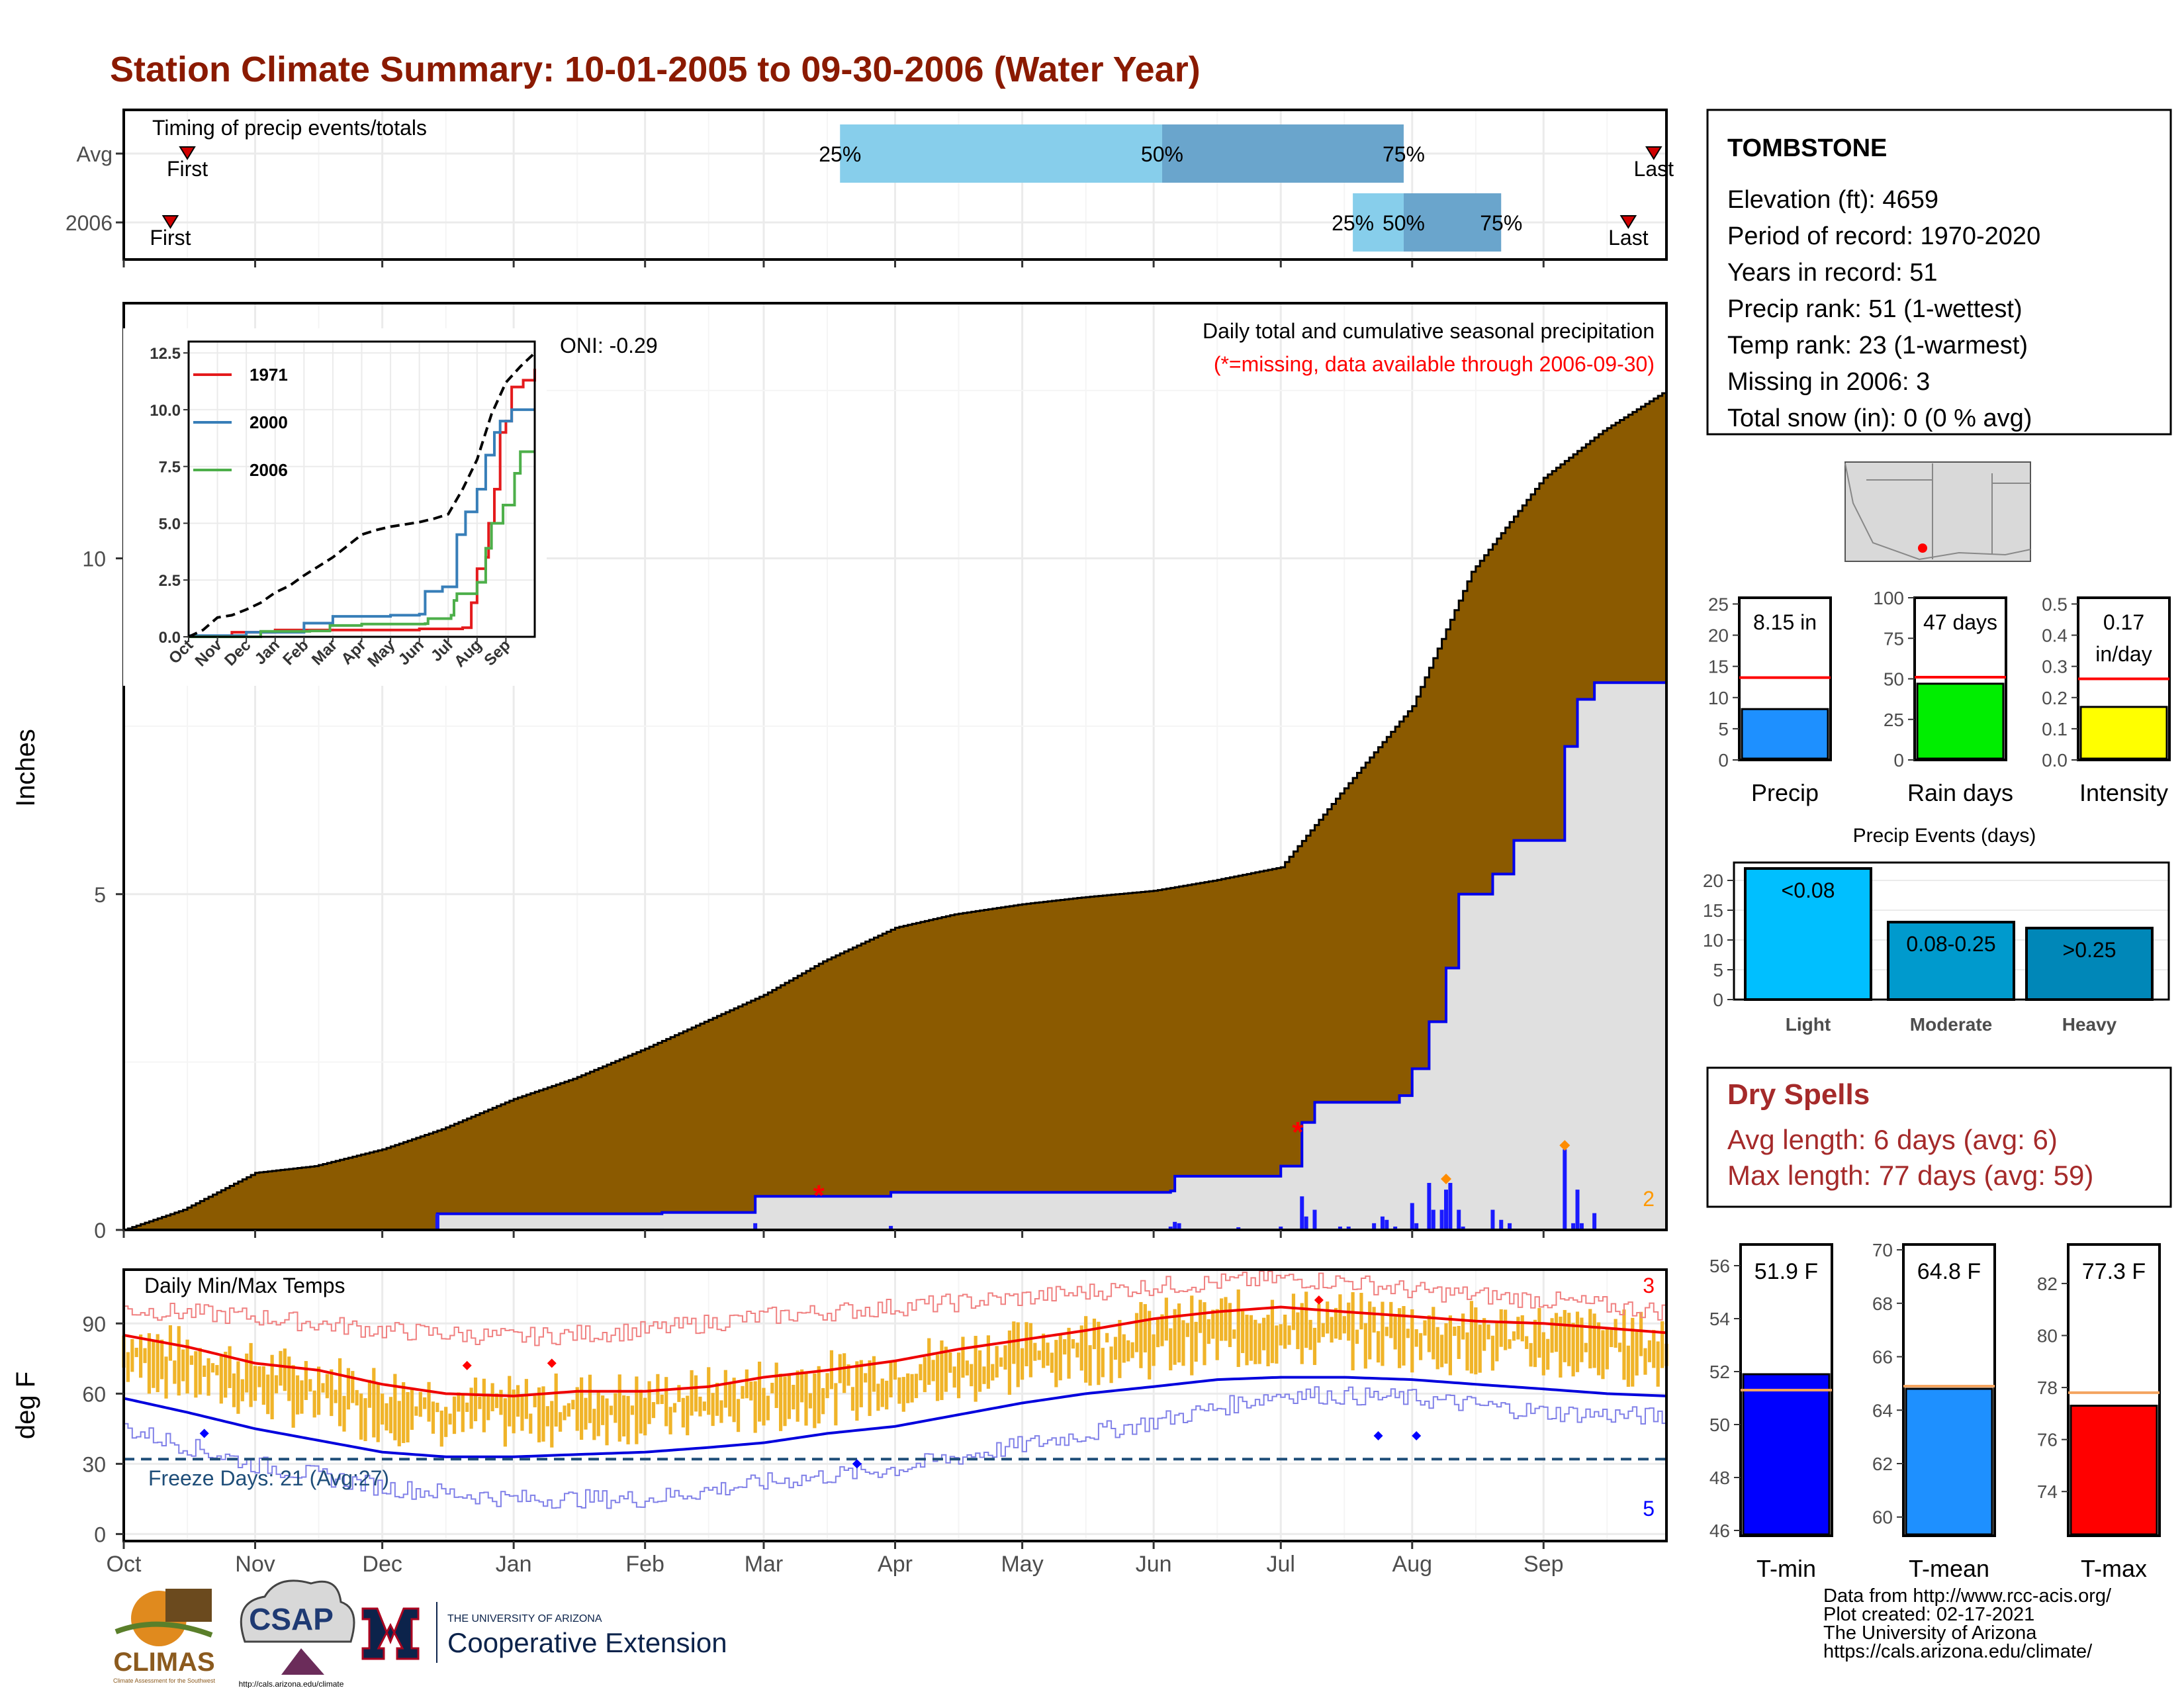  I want to click on y-tick-label: 74, so click(2048, 1491).